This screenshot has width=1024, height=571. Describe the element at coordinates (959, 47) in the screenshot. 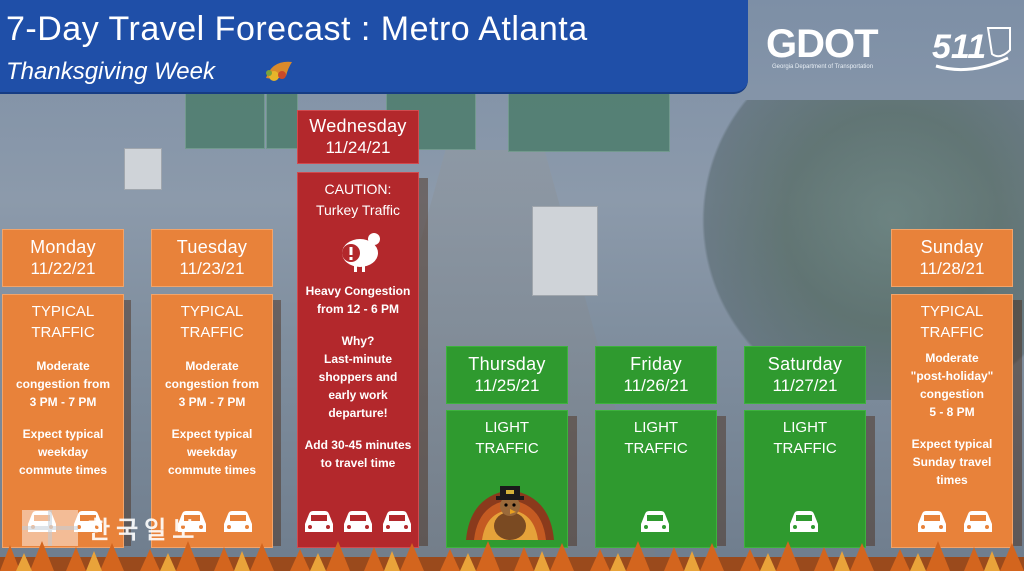

I see `511-logo-text: 511` at that location.